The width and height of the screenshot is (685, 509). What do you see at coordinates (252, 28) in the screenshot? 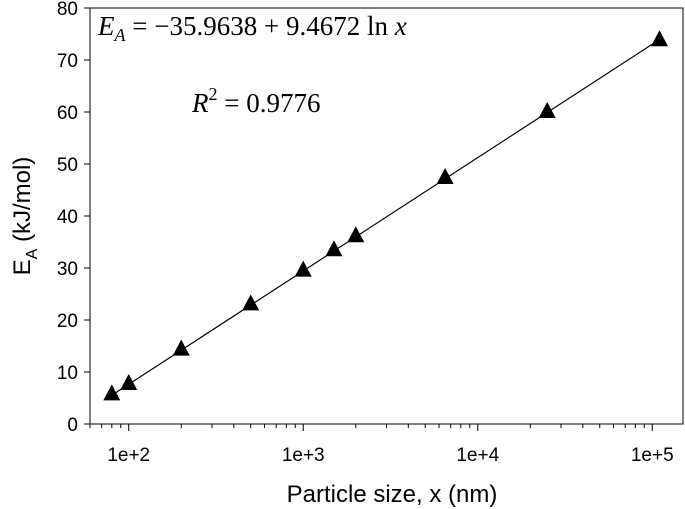
I see `regression-equation: EA = −35.9638 + 9.4672 ln x` at bounding box center [252, 28].